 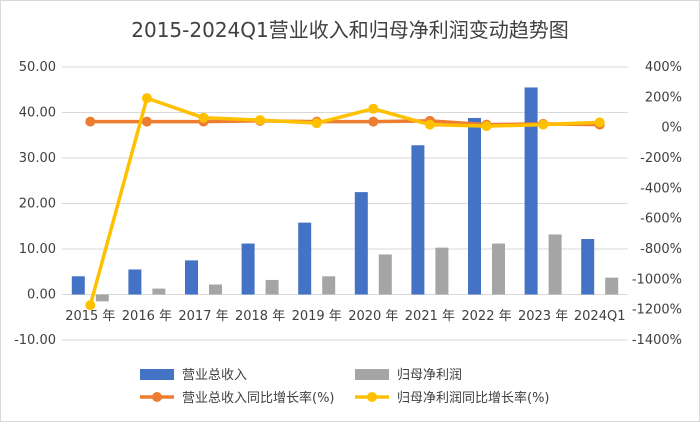 I want to click on x-tick-label: 2017 年, so click(x=203, y=316).